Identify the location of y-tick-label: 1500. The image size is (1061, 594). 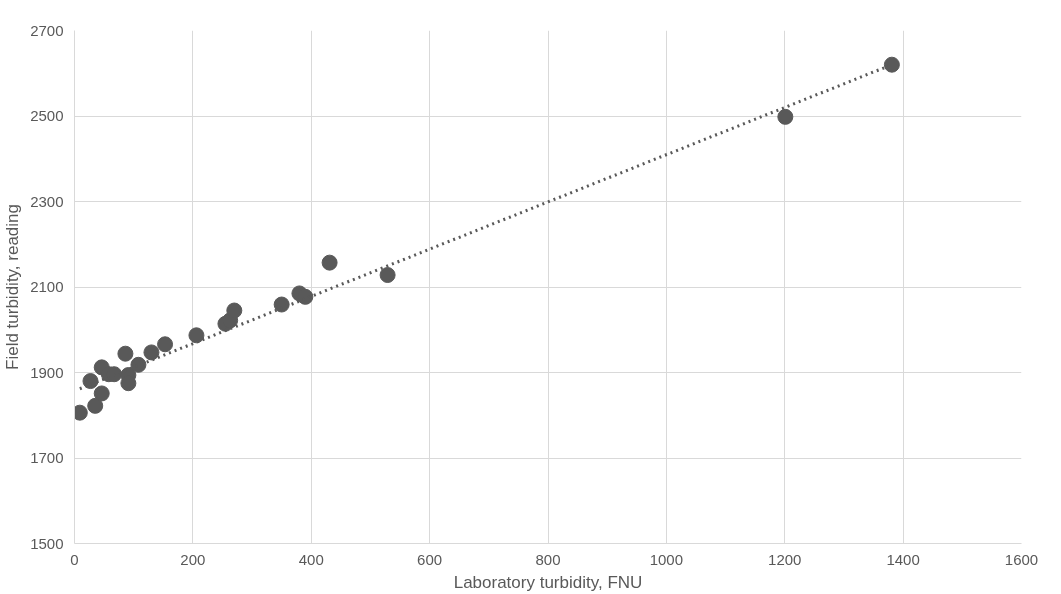
(47, 543).